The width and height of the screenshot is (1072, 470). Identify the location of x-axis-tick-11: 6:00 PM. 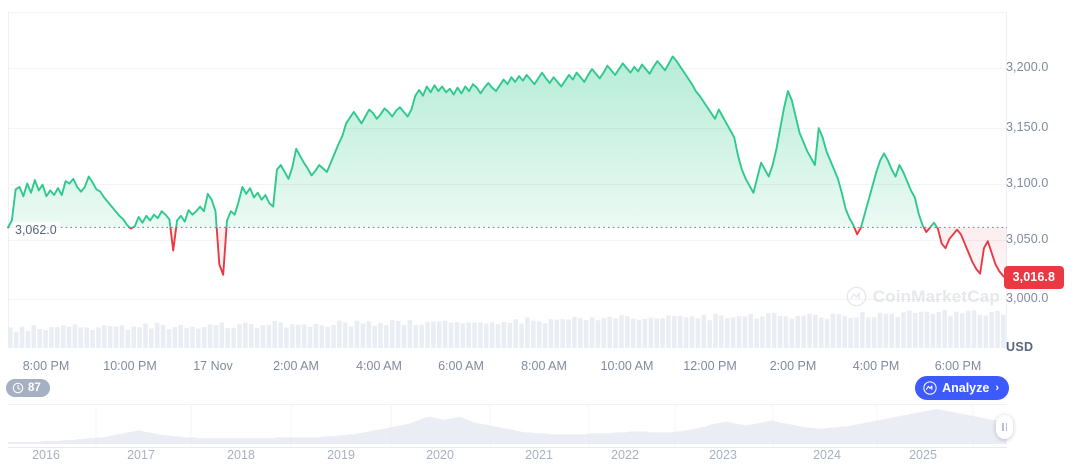
(958, 366).